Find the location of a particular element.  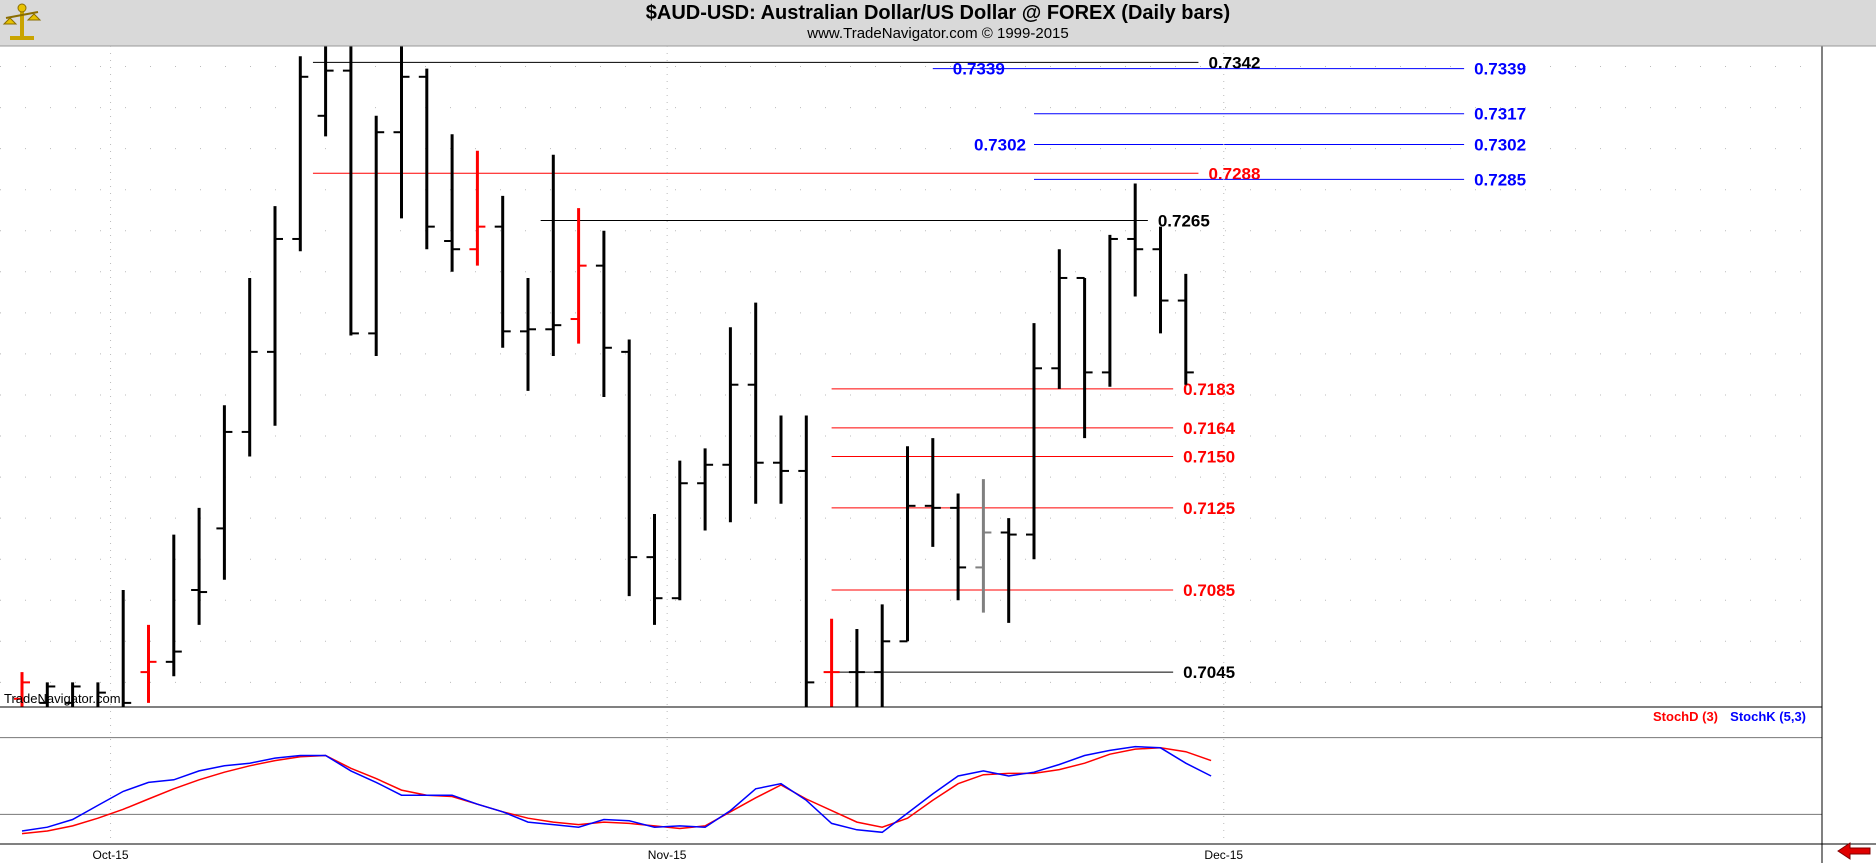

level-label: 0.7285 is located at coordinates (1500, 179).